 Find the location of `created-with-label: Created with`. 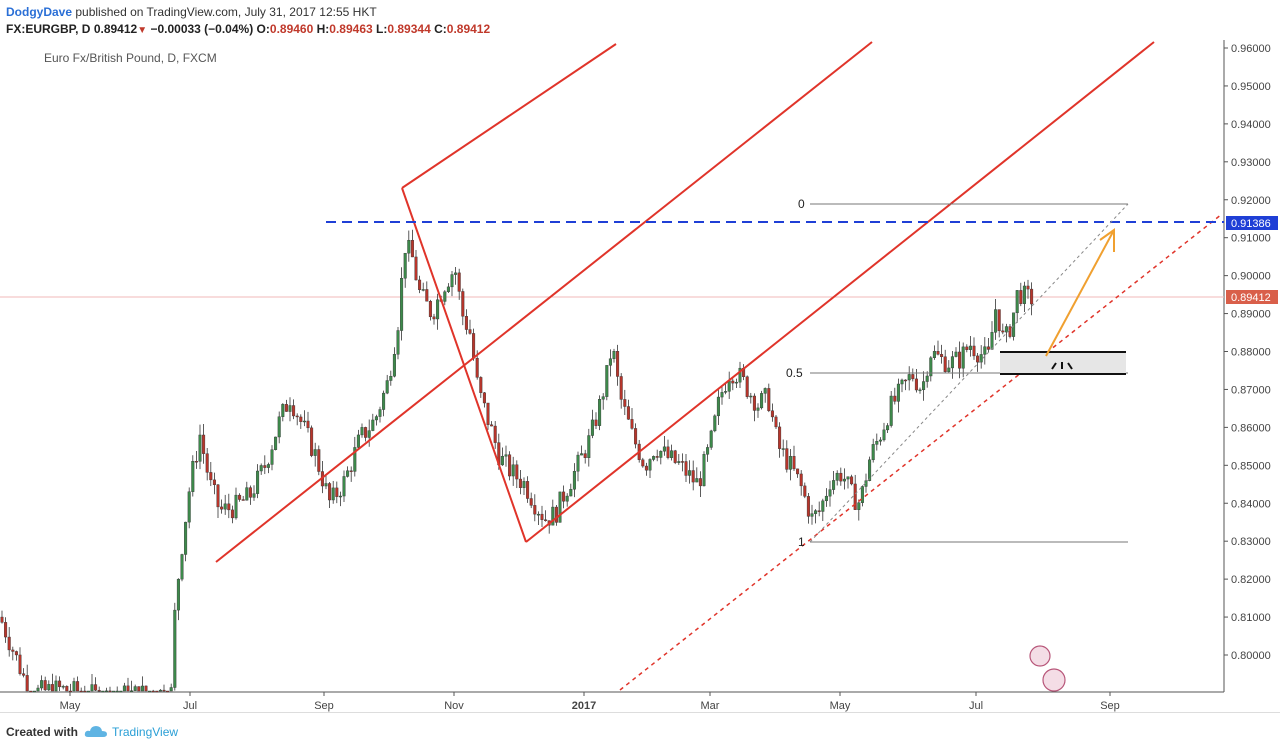

created-with-label: Created with is located at coordinates (42, 732).